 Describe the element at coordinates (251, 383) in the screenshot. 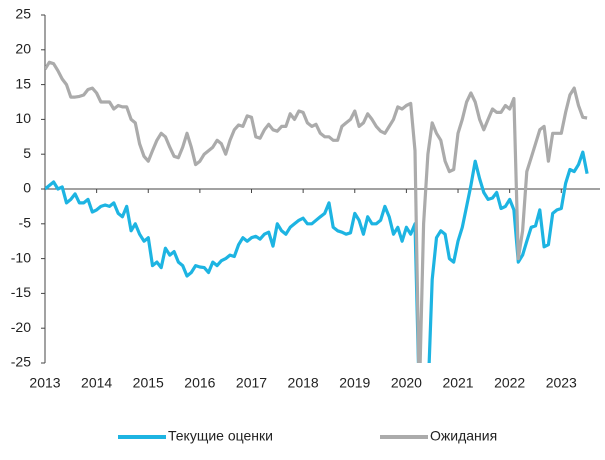

I see `x-tick-label: 2017` at that location.